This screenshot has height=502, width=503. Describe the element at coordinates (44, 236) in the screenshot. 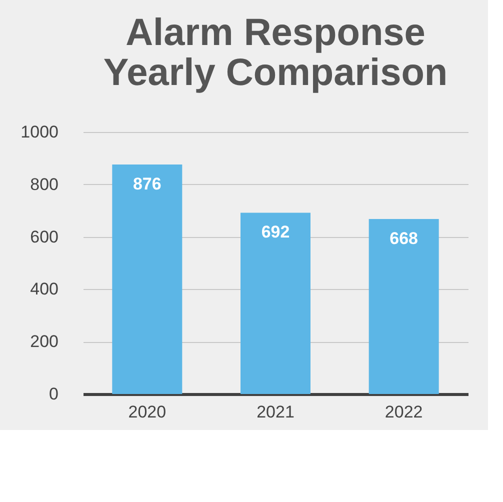

I see `y-tick-label: 600` at that location.